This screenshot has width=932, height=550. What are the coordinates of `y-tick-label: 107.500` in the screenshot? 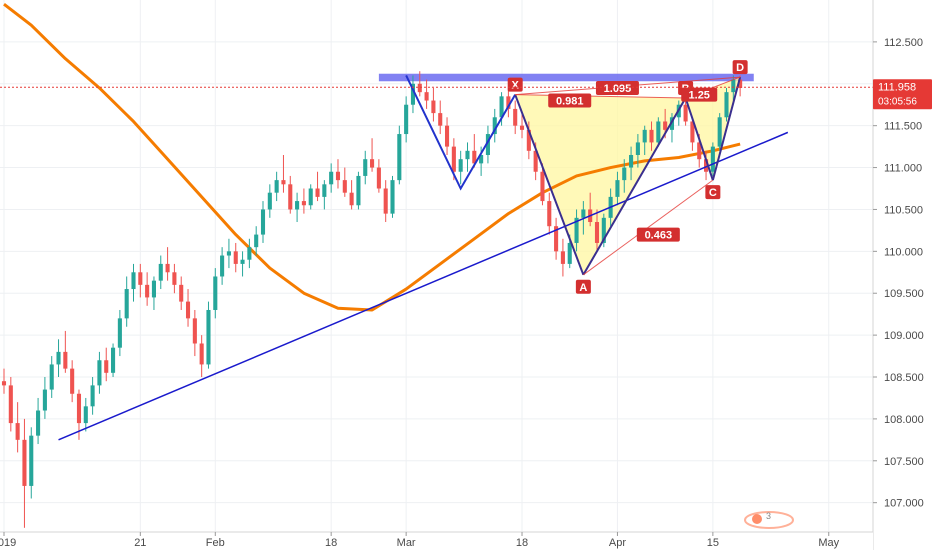 It's located at (904, 462).